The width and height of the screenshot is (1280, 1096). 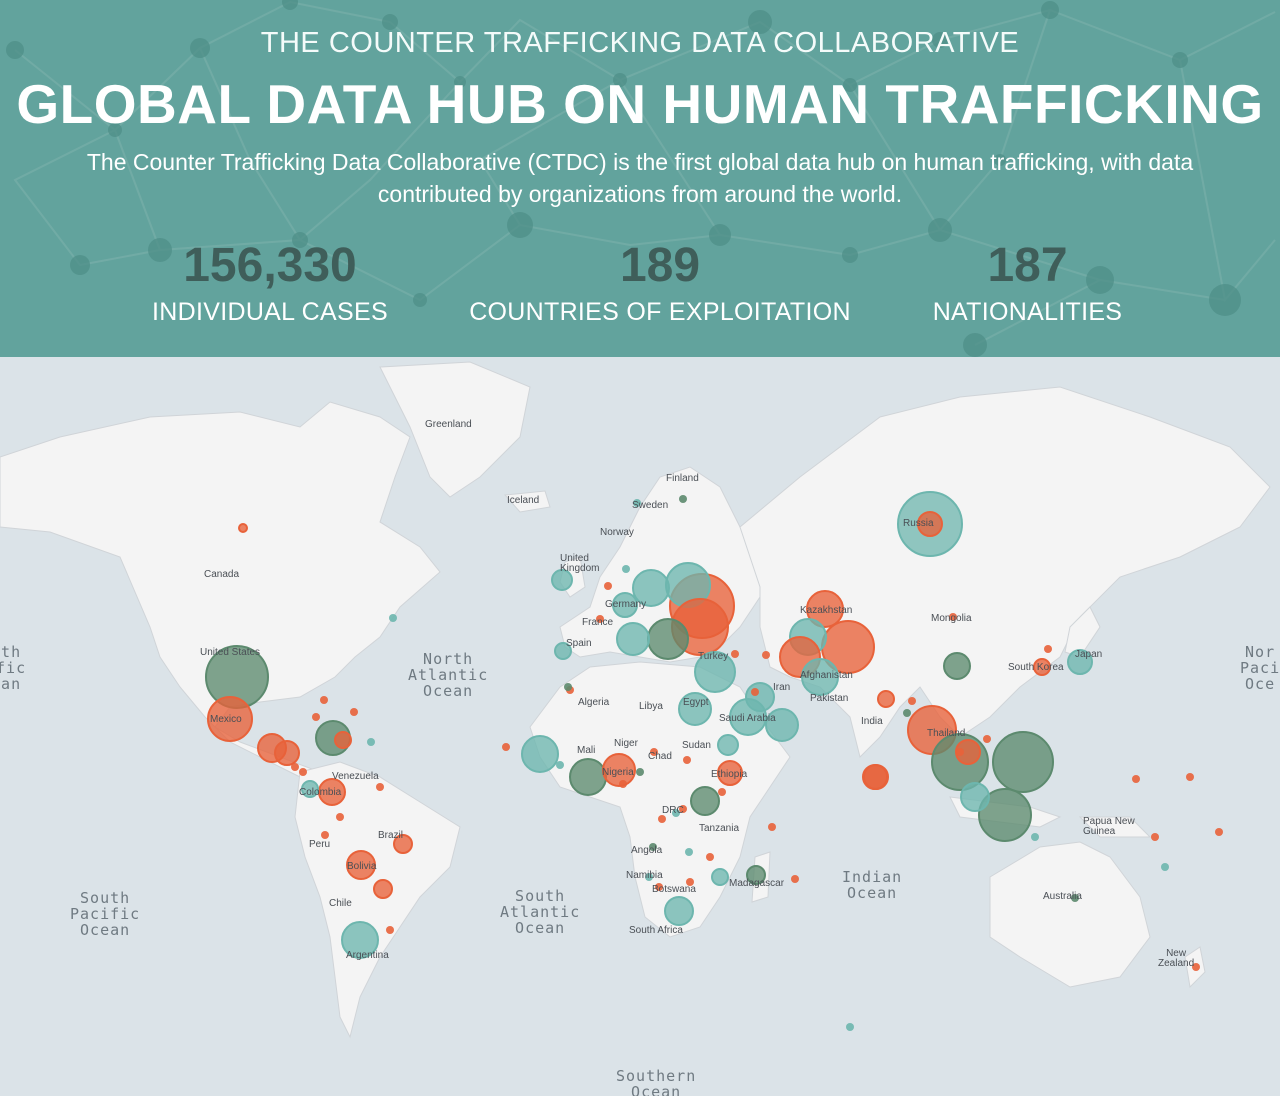 What do you see at coordinates (1005, 815) in the screenshot?
I see `bubble-indonesia` at bounding box center [1005, 815].